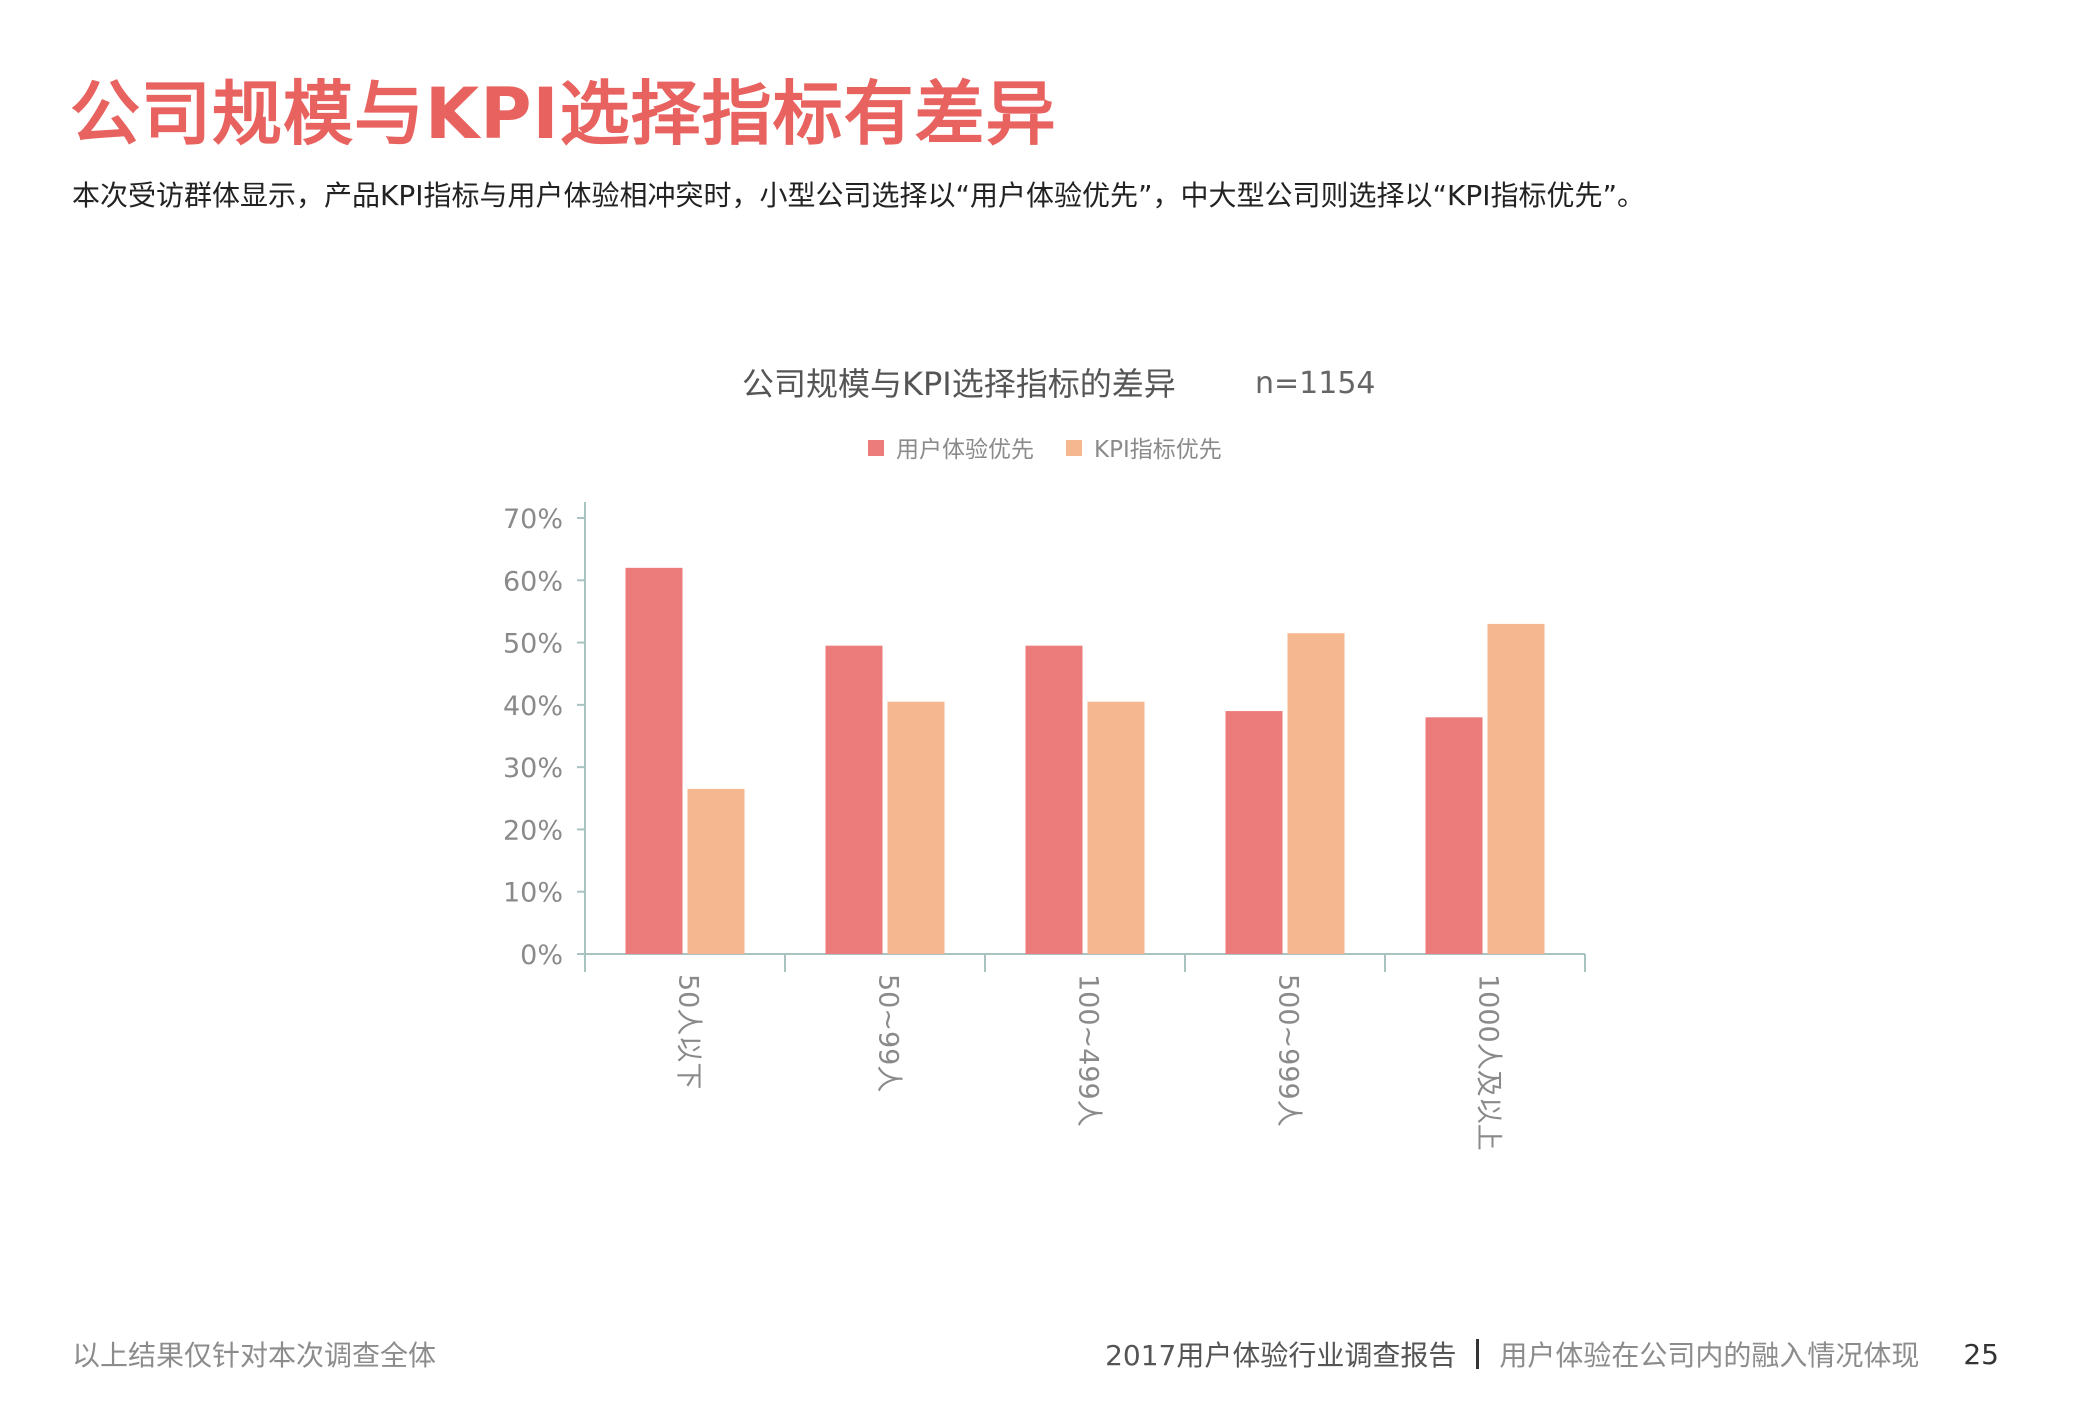  I want to click on y-tick-label: 50%, so click(533, 644).